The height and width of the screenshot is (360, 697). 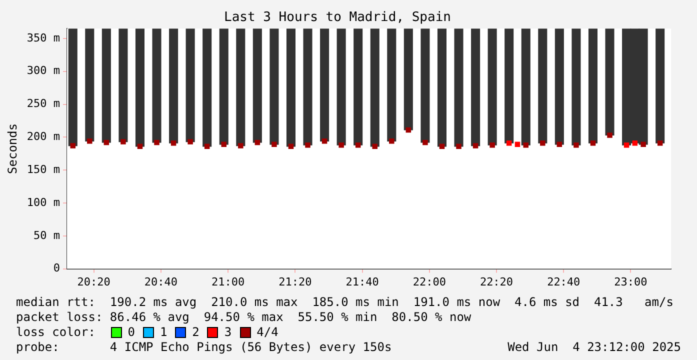 What do you see at coordinates (164, 332) in the screenshot?
I see `legend-label: 1` at bounding box center [164, 332].